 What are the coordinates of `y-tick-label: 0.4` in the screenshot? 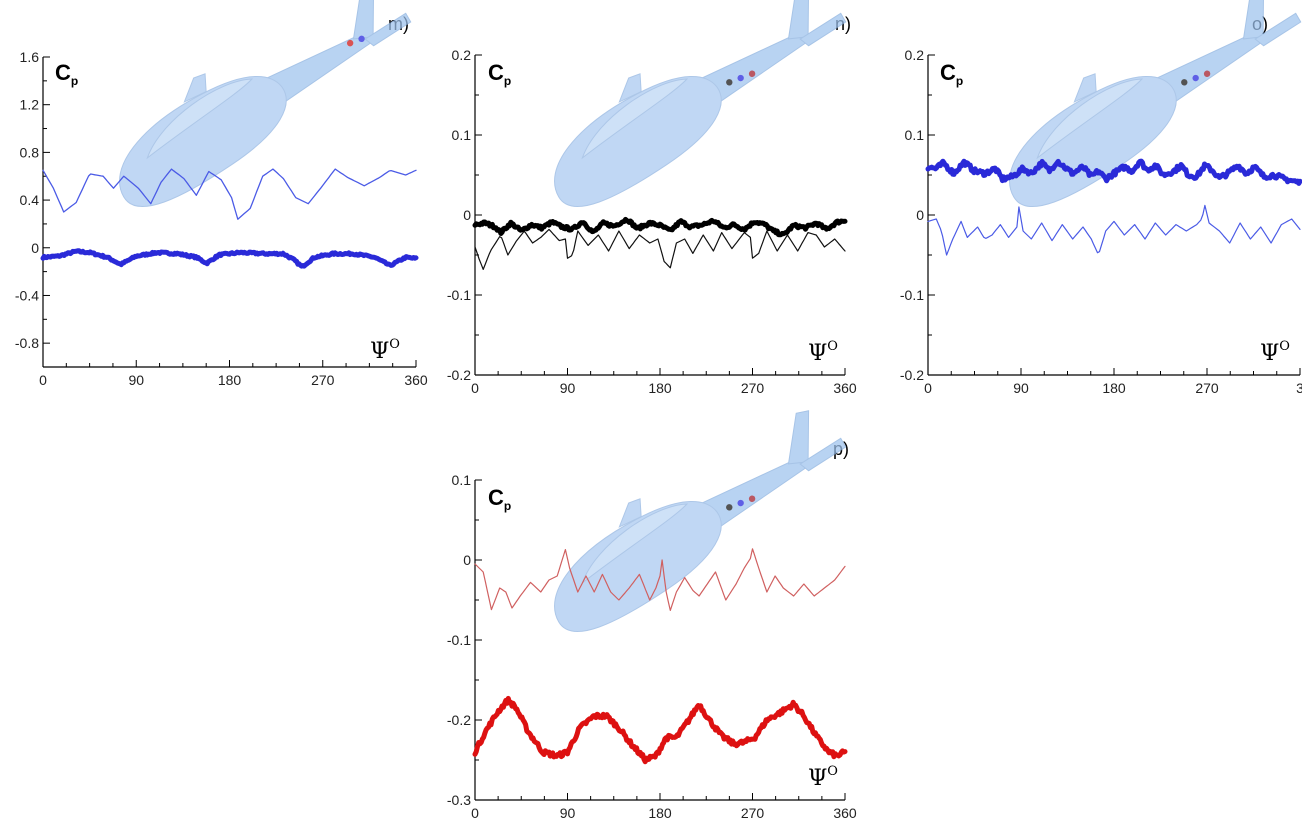 It's located at (30, 200).